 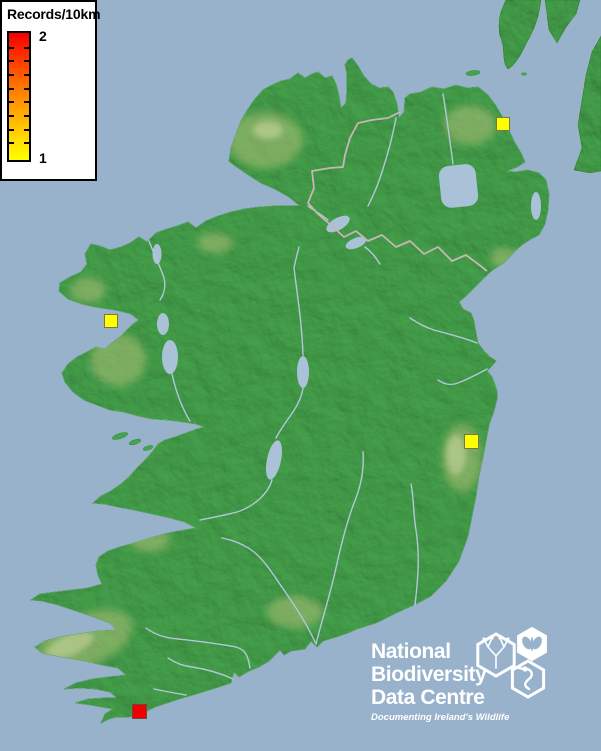 What do you see at coordinates (528, 679) in the screenshot?
I see `seahorse-hexagon-icon` at bounding box center [528, 679].